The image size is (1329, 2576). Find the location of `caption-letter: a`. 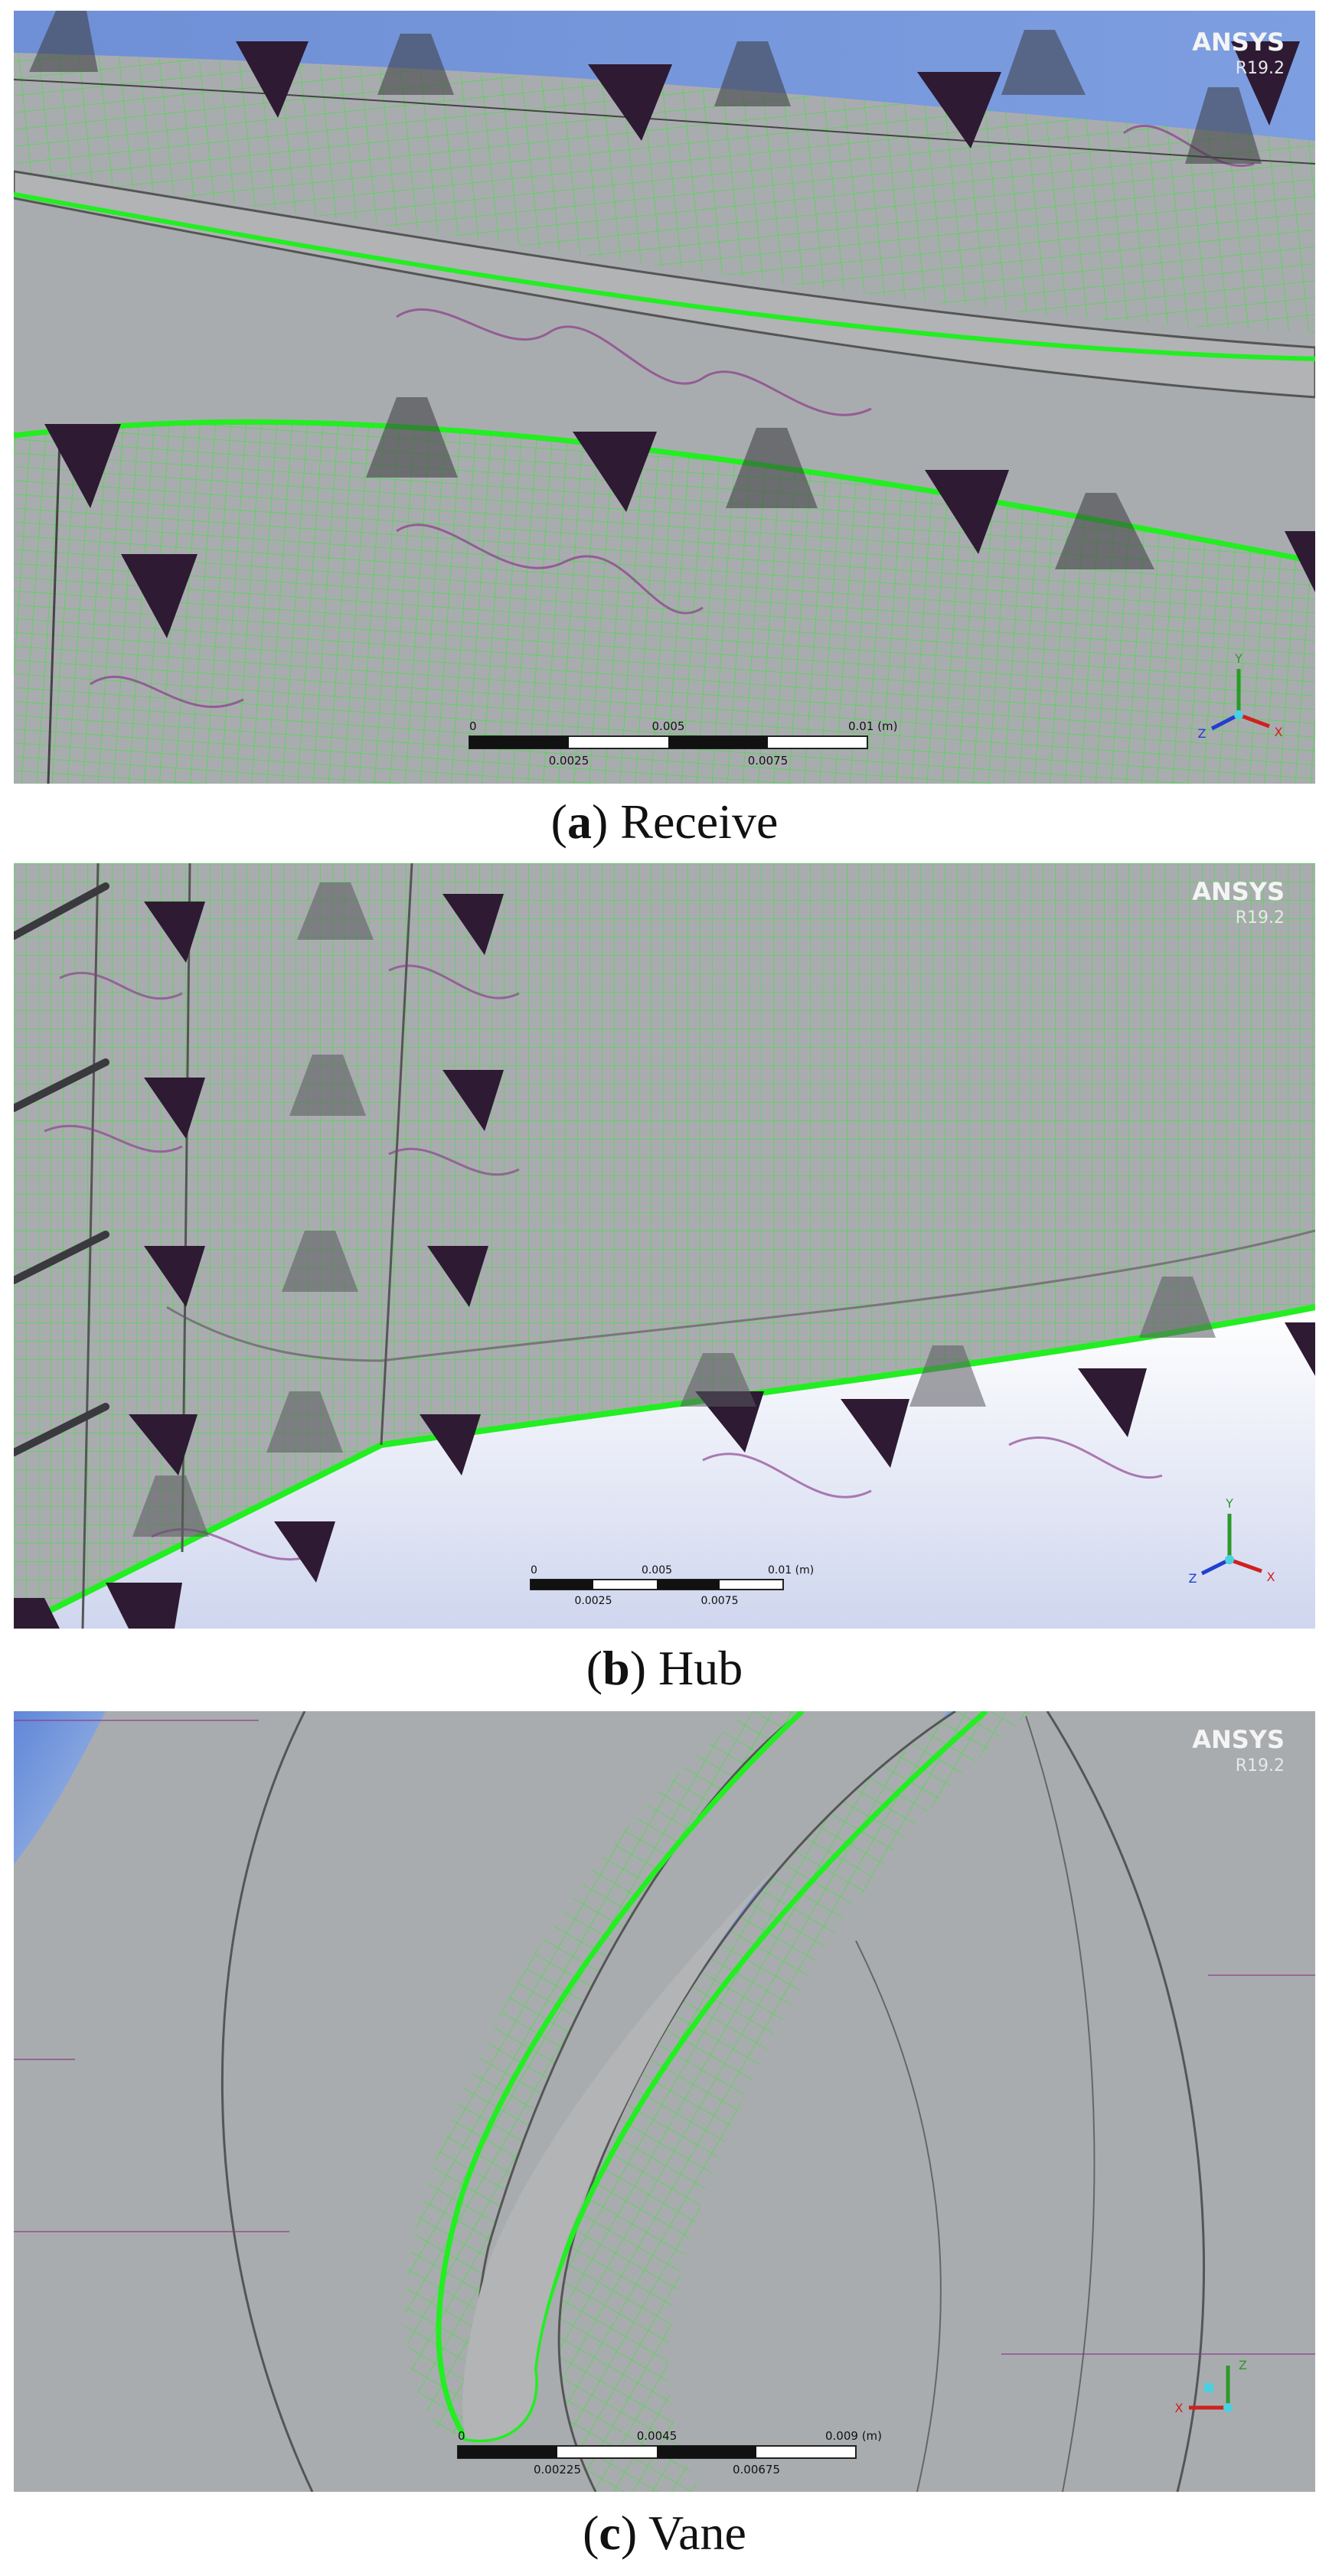

caption-letter: a is located at coordinates (579, 822).